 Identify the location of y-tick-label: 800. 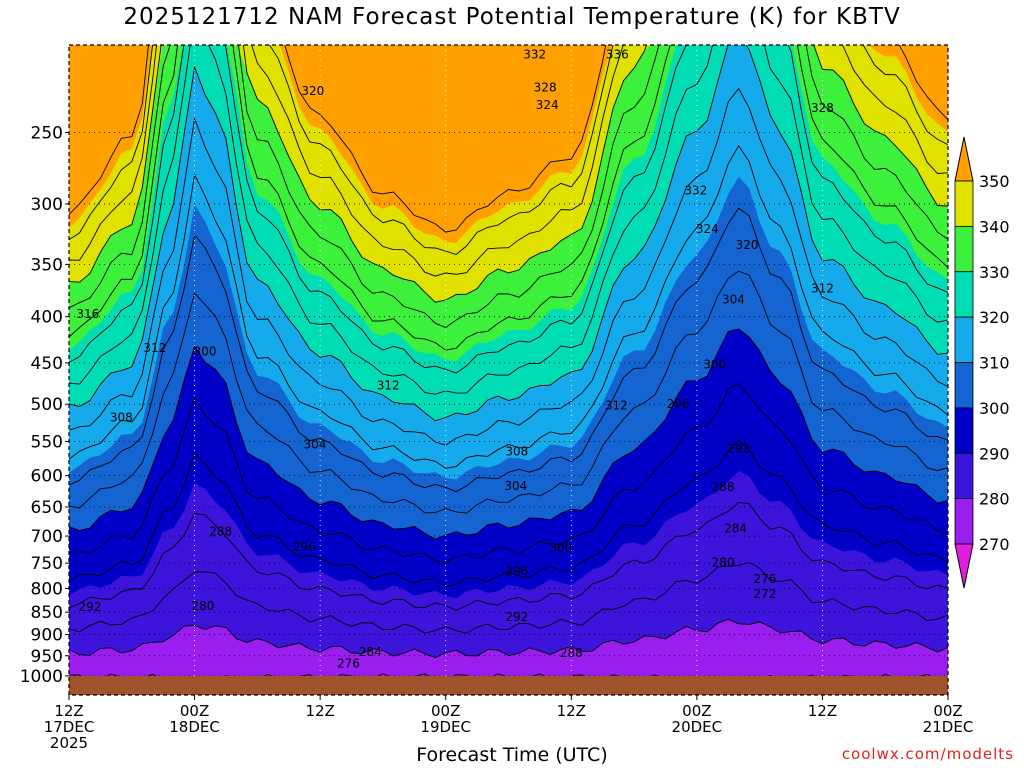
(47, 589).